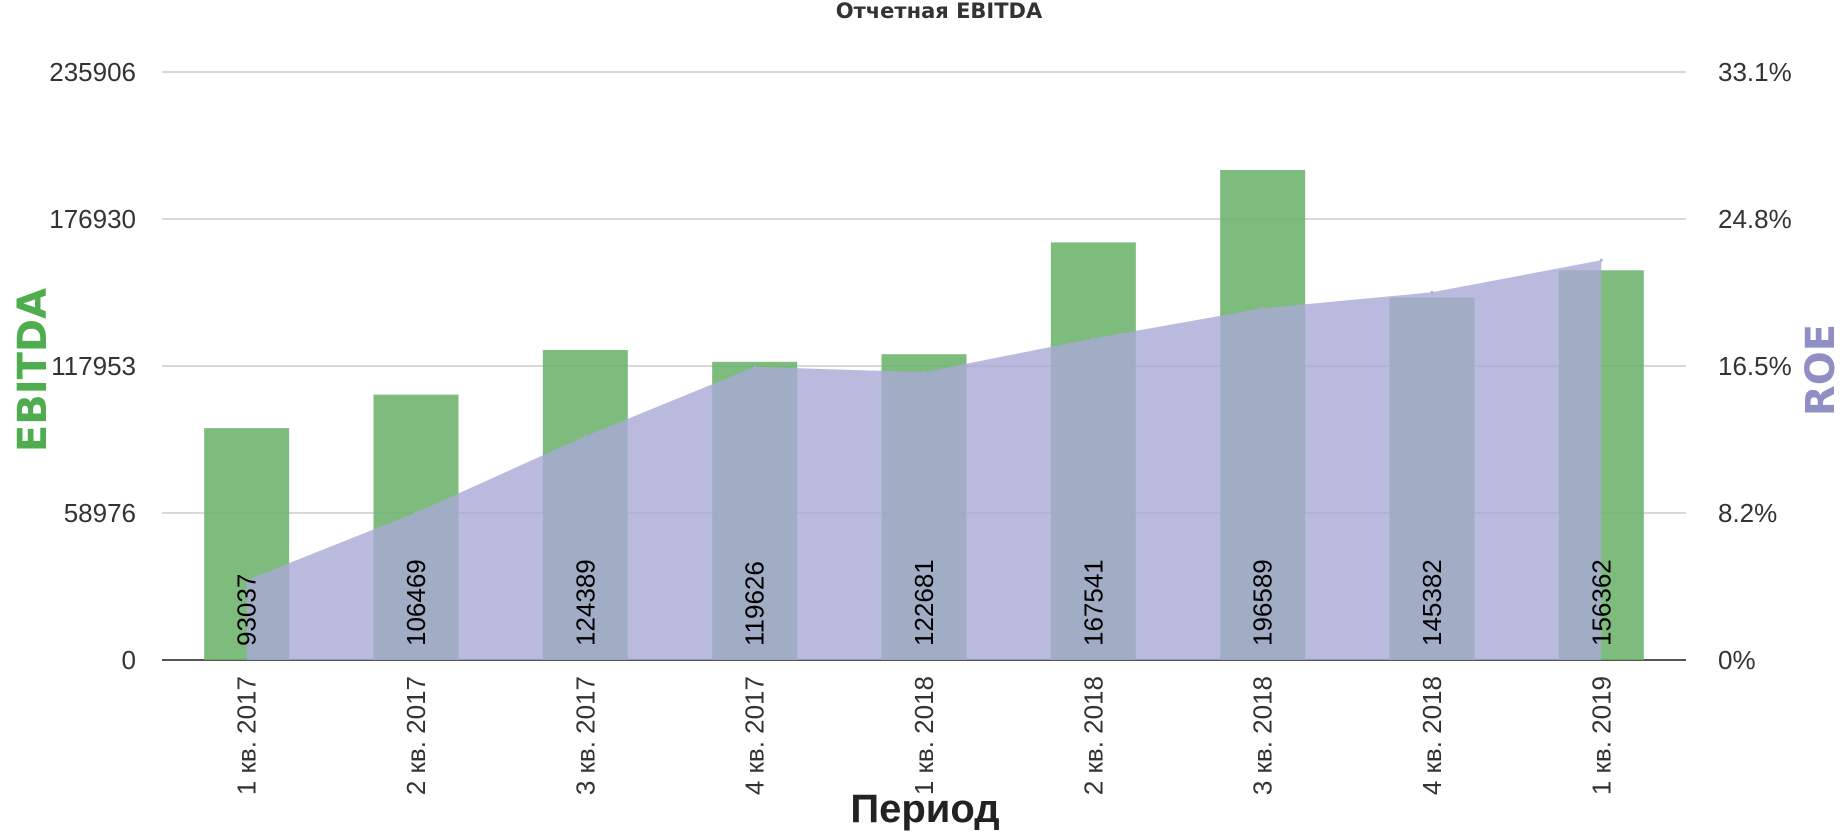 The width and height of the screenshot is (1848, 834). Describe the element at coordinates (1432, 735) in the screenshot. I see `x-tick-label: 4 кв. 2018` at that location.